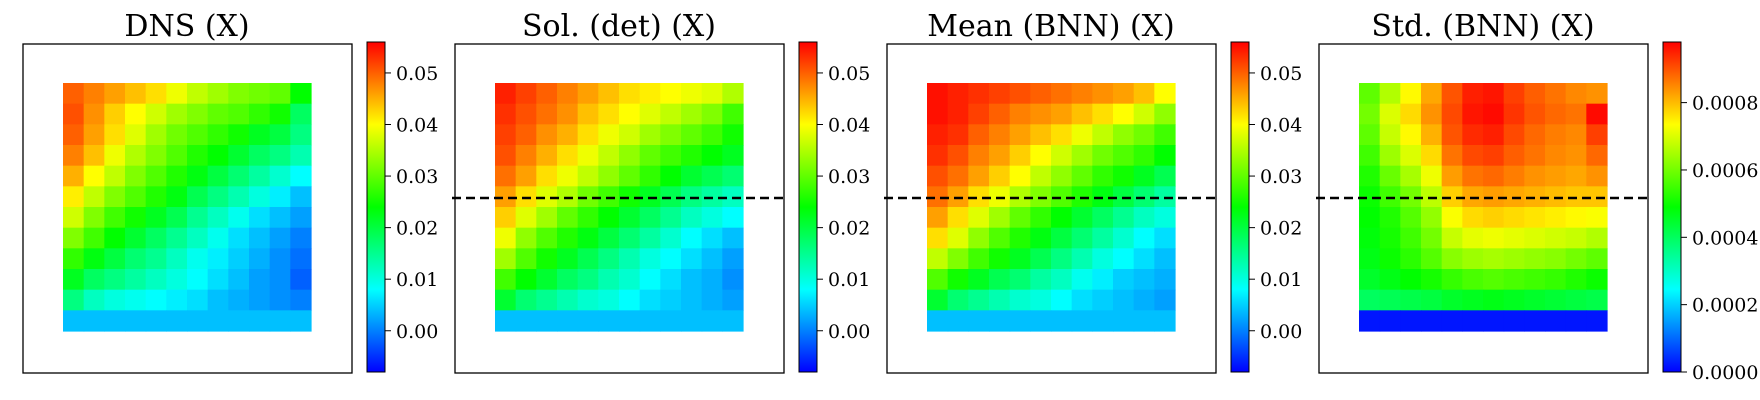  Describe the element at coordinates (1482, 26) in the screenshot. I see `panel-title: Std. (BNN) (X)` at that location.